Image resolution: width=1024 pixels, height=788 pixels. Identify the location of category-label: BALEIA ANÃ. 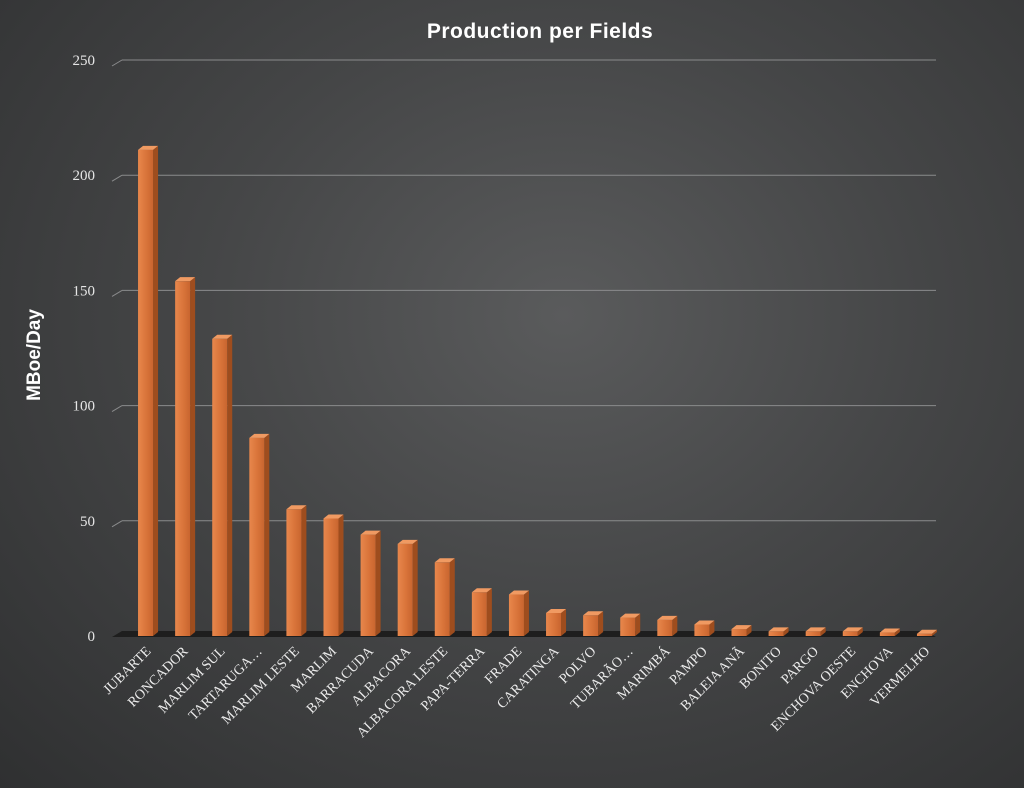
(712, 678).